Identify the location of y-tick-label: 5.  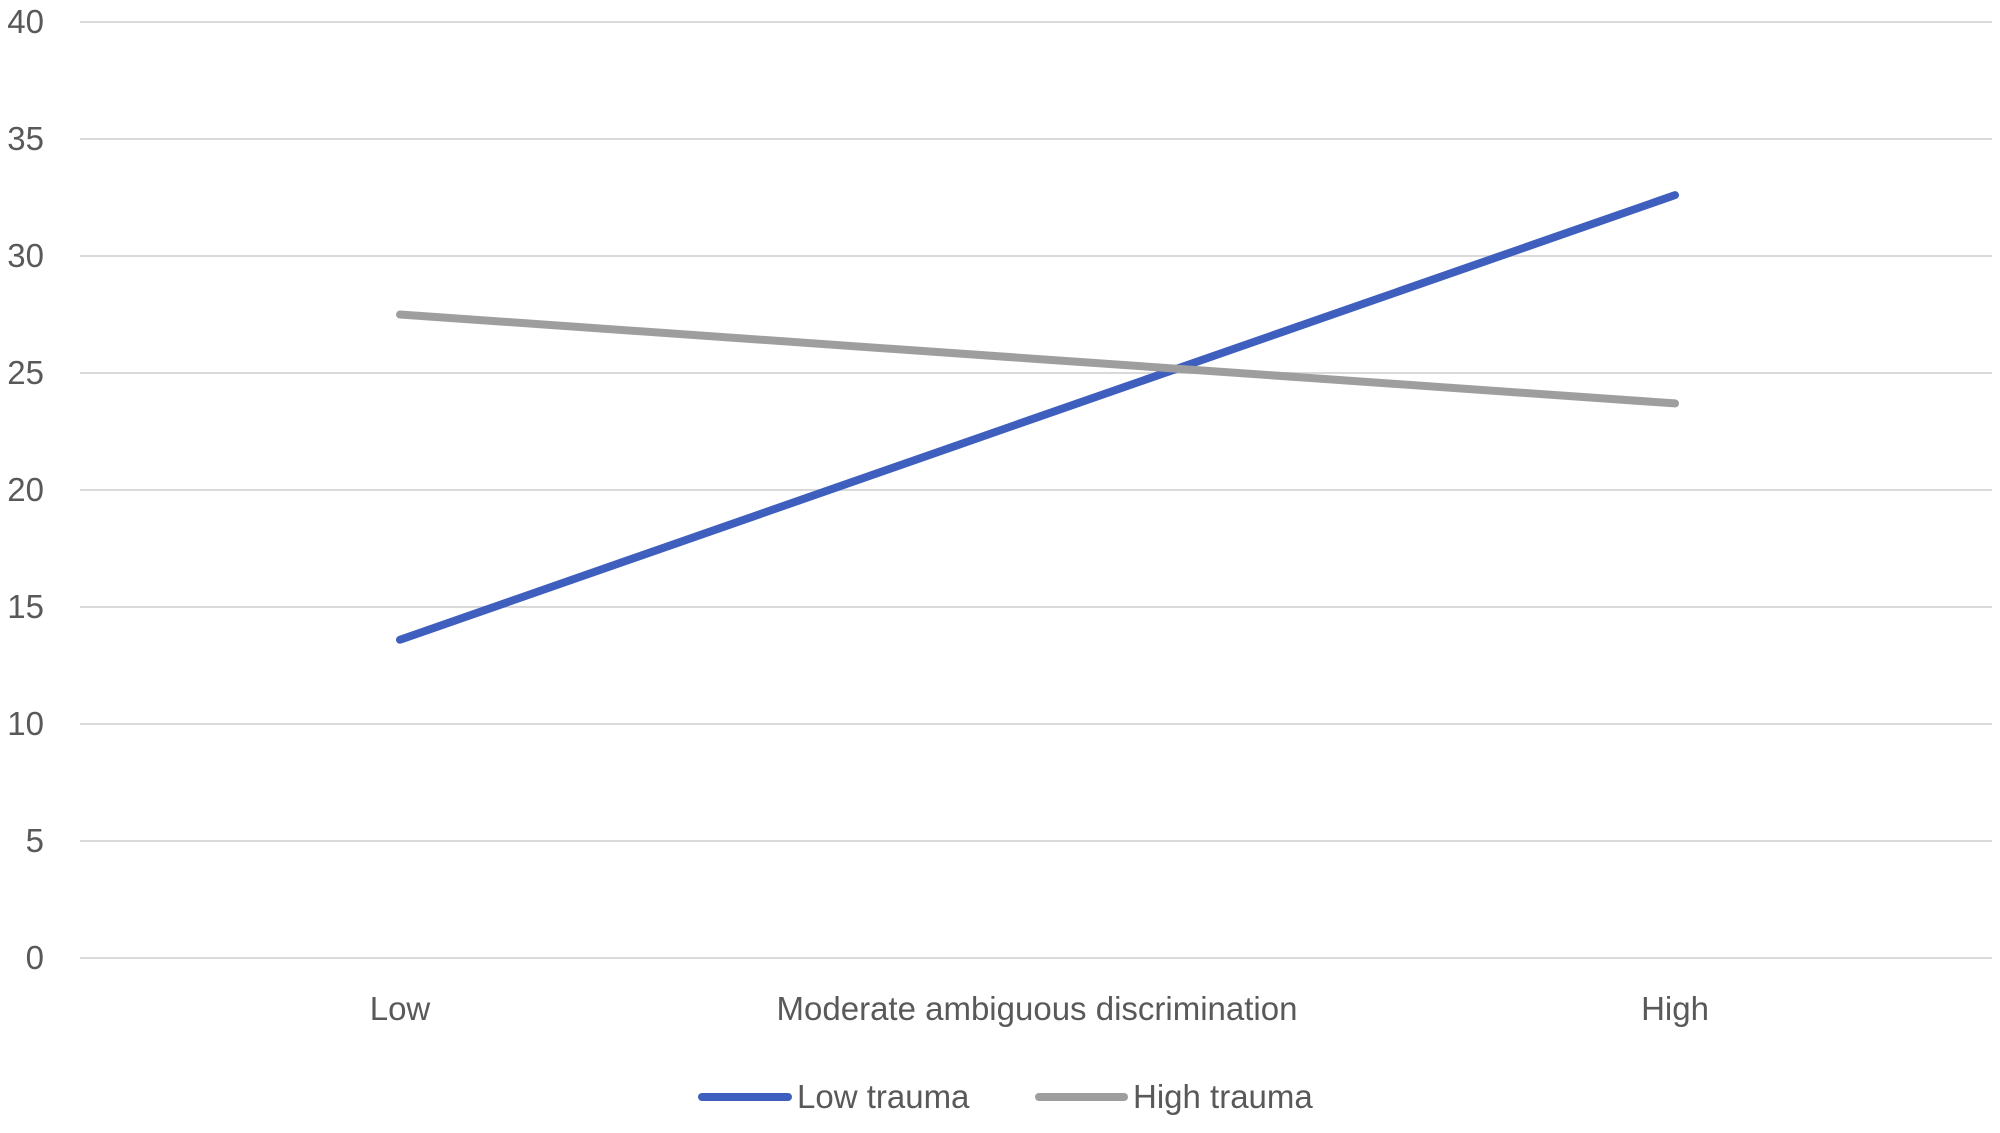
(35, 840).